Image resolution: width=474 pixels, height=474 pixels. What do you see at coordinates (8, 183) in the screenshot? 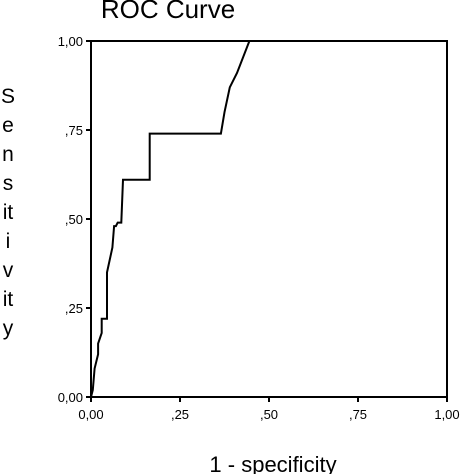
I see `y-axis-label-part: s` at bounding box center [8, 183].